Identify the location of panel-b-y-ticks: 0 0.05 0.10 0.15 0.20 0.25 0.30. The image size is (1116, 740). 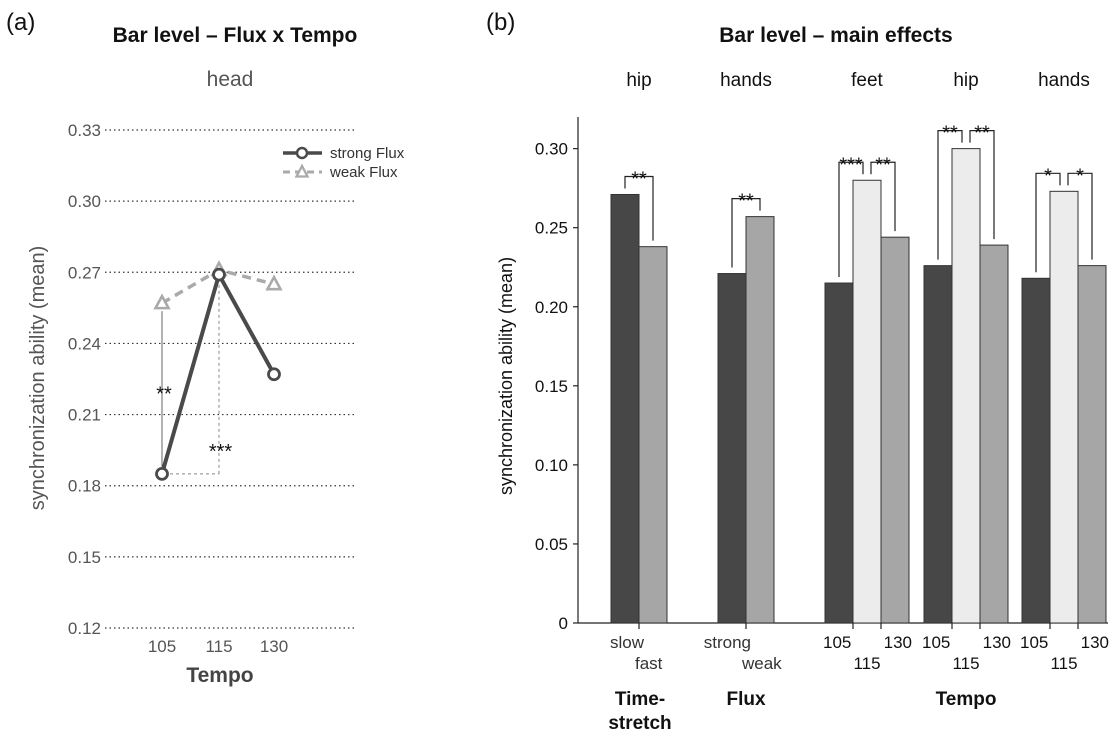
(556, 386).